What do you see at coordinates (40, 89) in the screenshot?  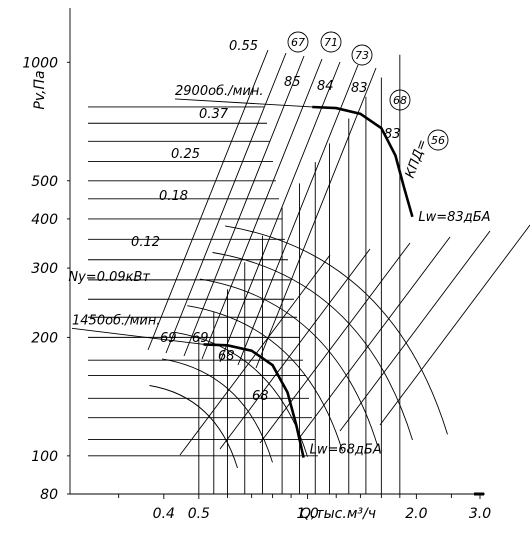 I see `y-axis-title: Pv,Па` at bounding box center [40, 89].